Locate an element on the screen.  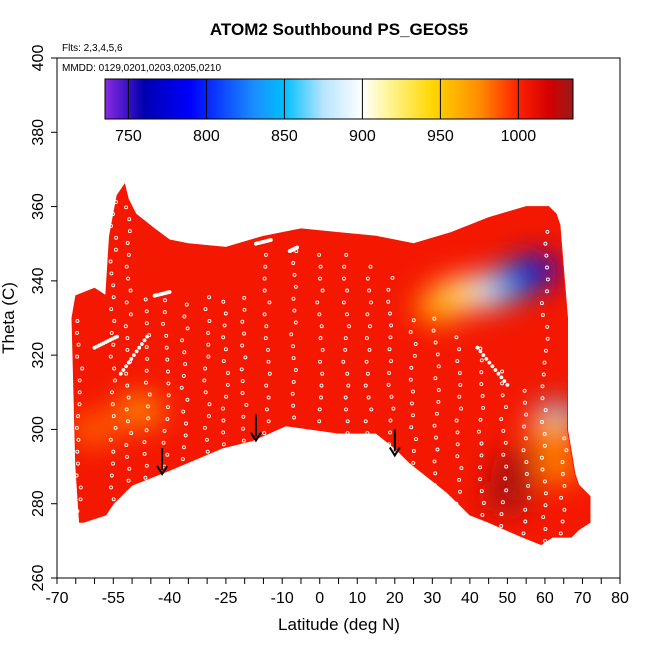
x-tick-label: 30 is located at coordinates (432, 598).